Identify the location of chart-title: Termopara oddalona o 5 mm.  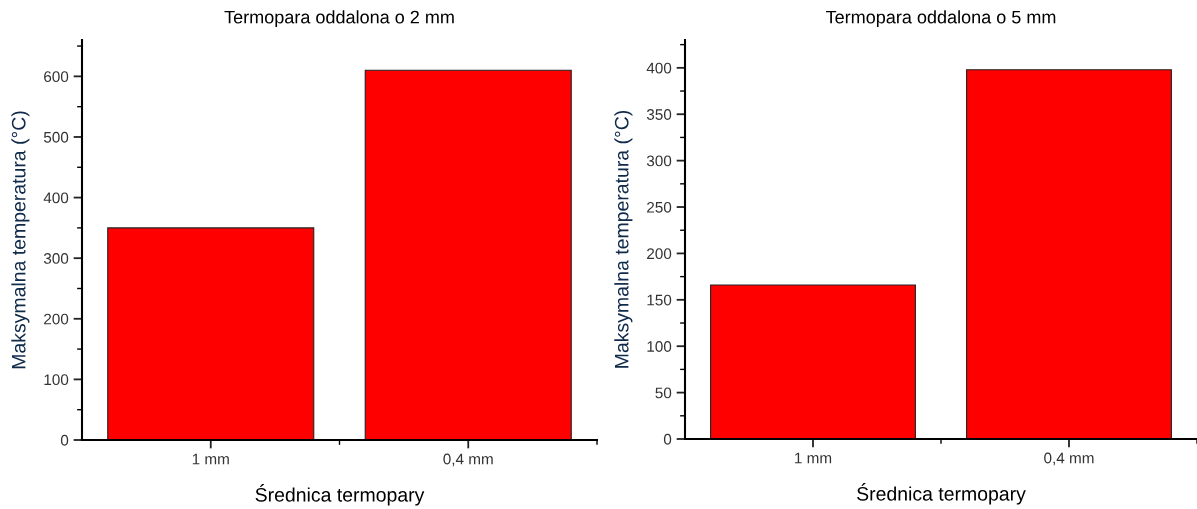
(941, 19).